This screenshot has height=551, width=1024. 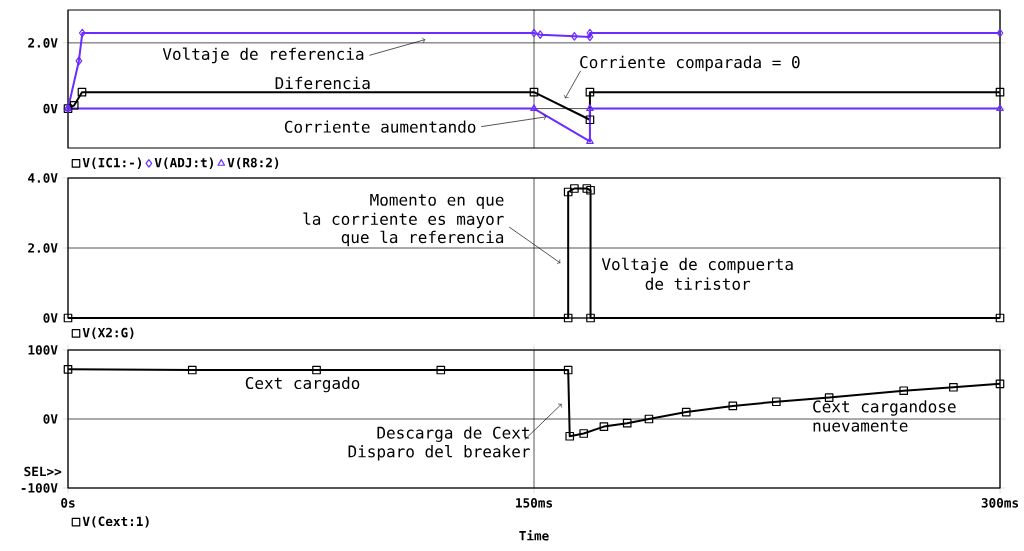 What do you see at coordinates (108, 333) in the screenshot?
I see `legend-label: V(X2:G)` at bounding box center [108, 333].